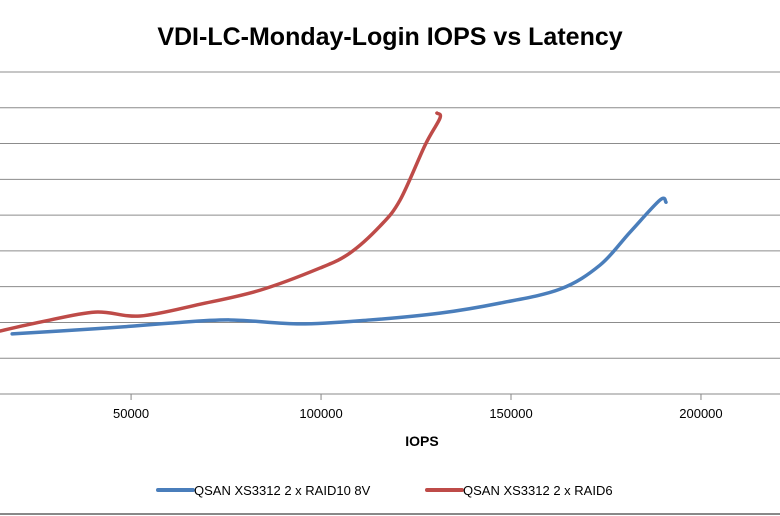  I want to click on x-ticks: 50000 100000 150000 200000, so click(418, 407).